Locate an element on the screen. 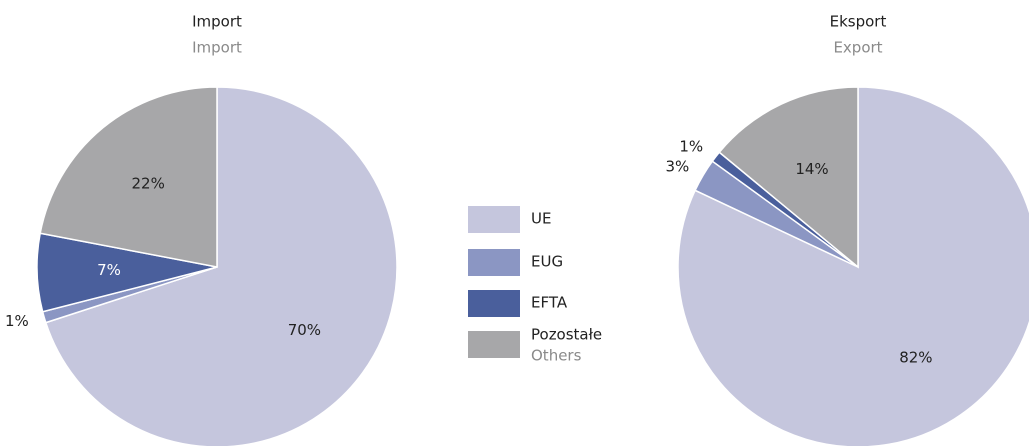  chart-title: Import is located at coordinates (217, 22).